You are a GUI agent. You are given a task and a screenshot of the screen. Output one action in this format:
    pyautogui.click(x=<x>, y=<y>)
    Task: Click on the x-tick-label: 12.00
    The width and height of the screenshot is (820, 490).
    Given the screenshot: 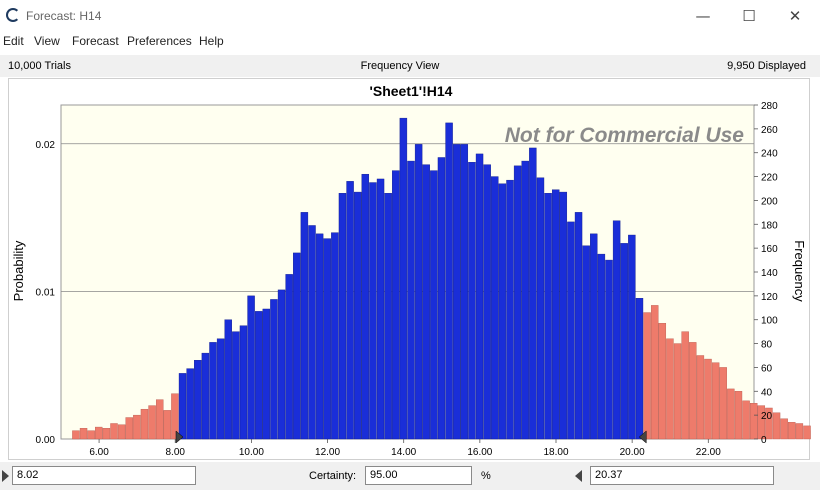 What is the action you would take?
    pyautogui.click(x=327, y=452)
    